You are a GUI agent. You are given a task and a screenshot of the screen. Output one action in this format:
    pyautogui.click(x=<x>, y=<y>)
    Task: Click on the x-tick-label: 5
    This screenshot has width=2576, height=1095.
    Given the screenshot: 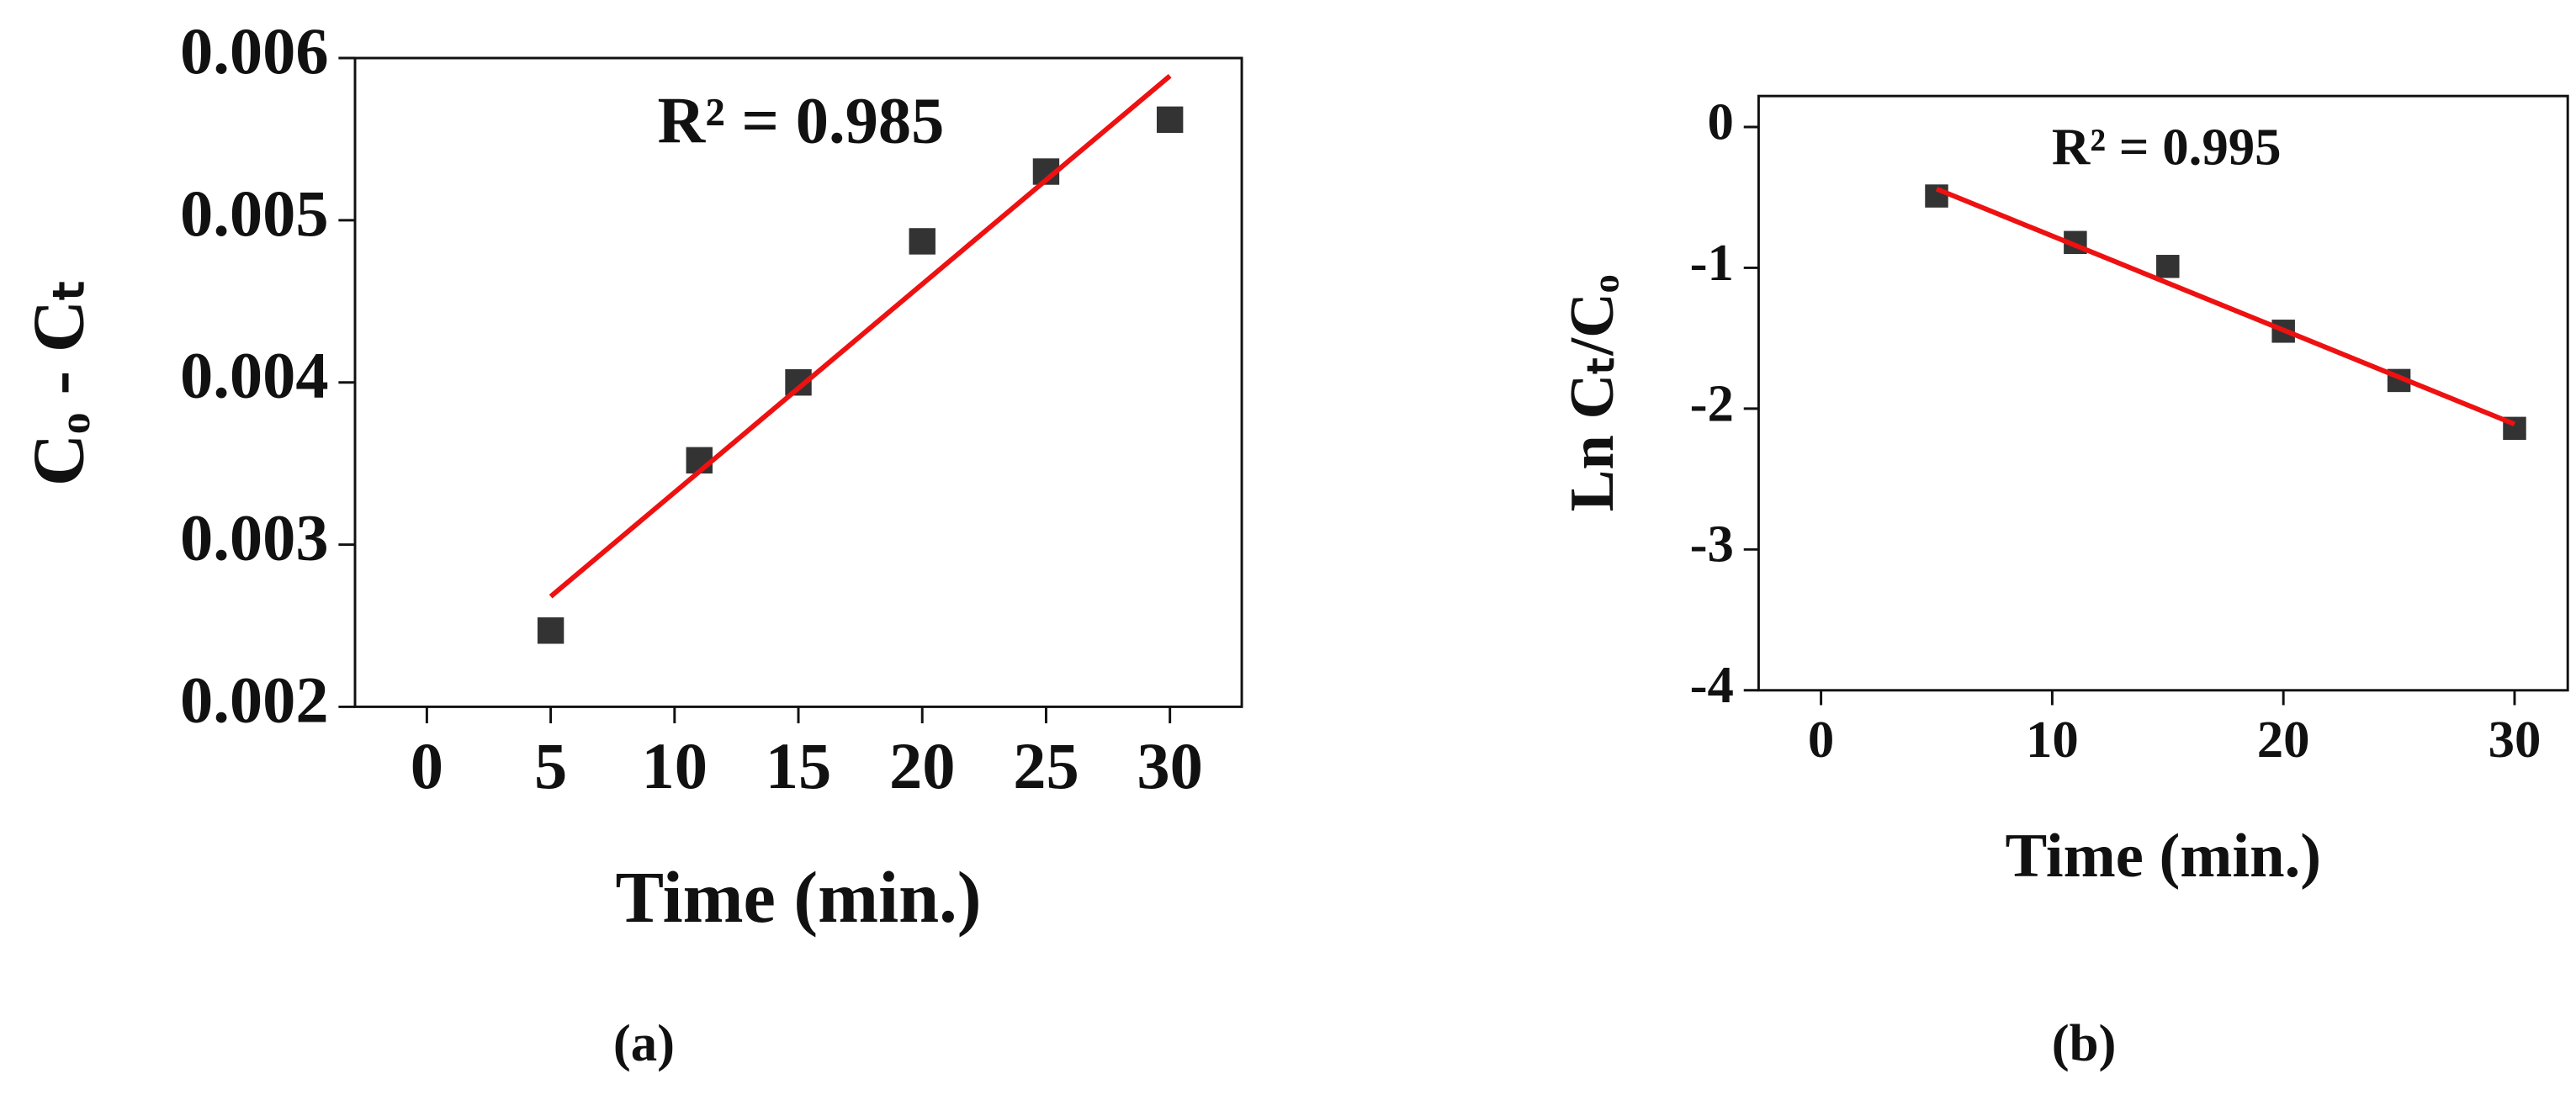 What is the action you would take?
    pyautogui.click(x=550, y=765)
    